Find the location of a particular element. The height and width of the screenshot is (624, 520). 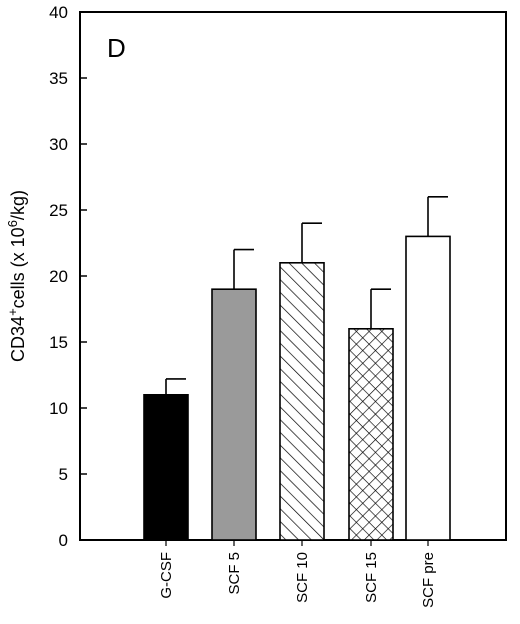

y-tick-label: 30 is located at coordinates (58, 144).